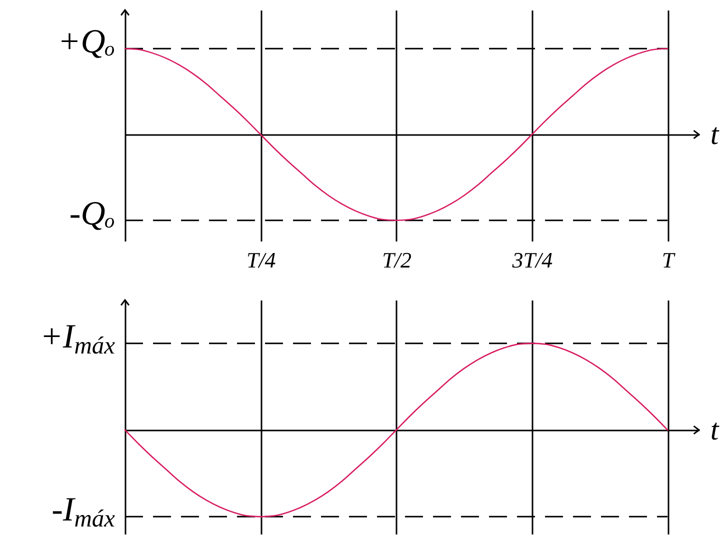 Image resolution: width=721 pixels, height=537 pixels. Describe the element at coordinates (86, 42) in the screenshot. I see `ref-line-label: +Qₒ` at that location.